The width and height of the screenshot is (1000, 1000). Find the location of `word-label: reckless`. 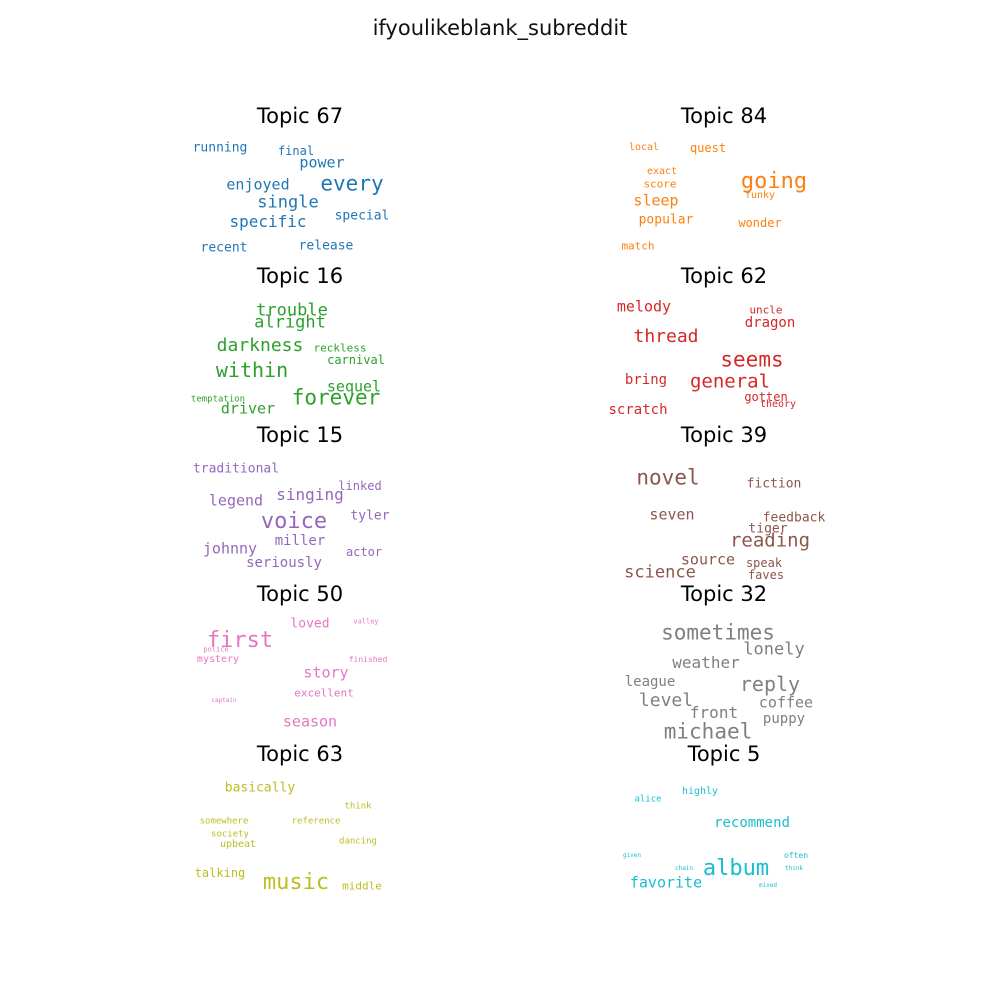

word-label: reckless is located at coordinates (340, 348).